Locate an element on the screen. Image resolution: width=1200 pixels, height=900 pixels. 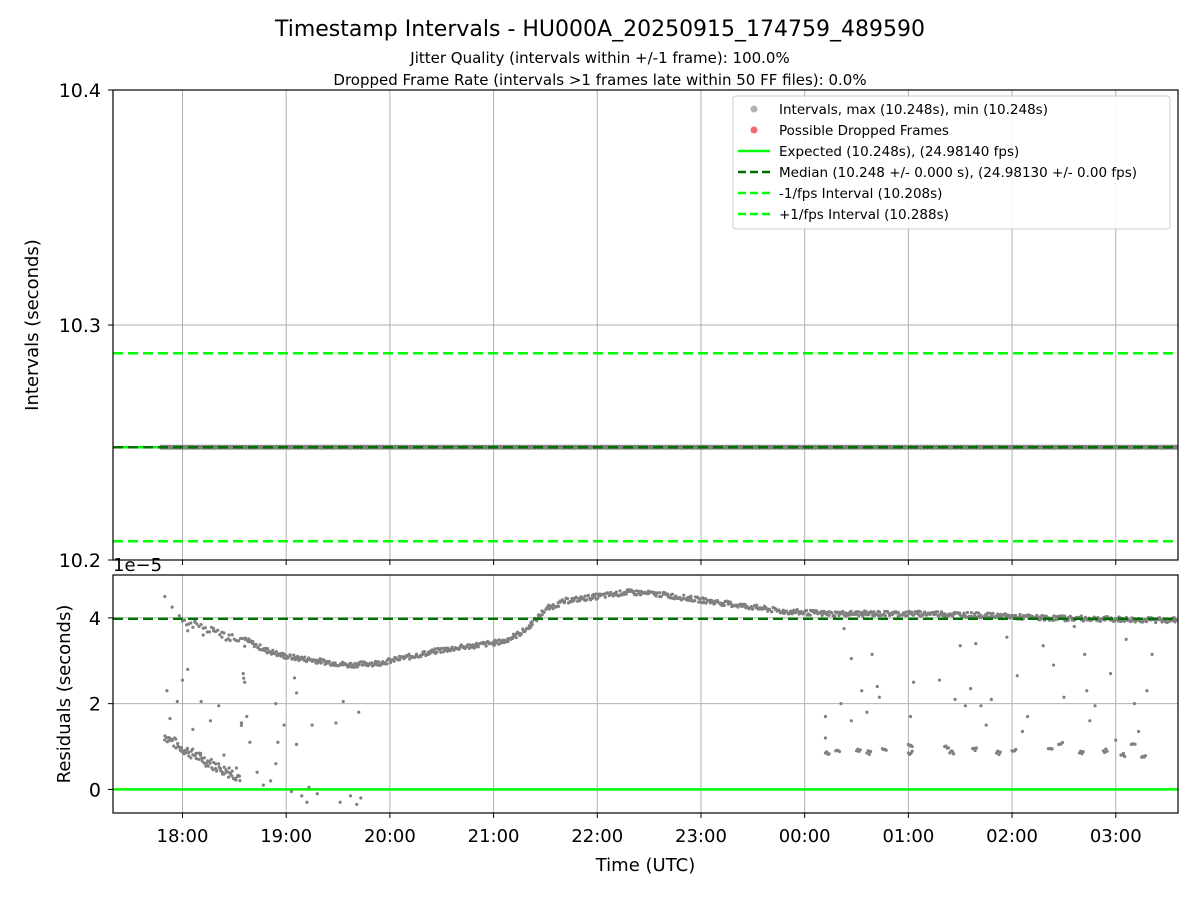
bottom-y-tick-label: 2 is located at coordinates (95, 705).